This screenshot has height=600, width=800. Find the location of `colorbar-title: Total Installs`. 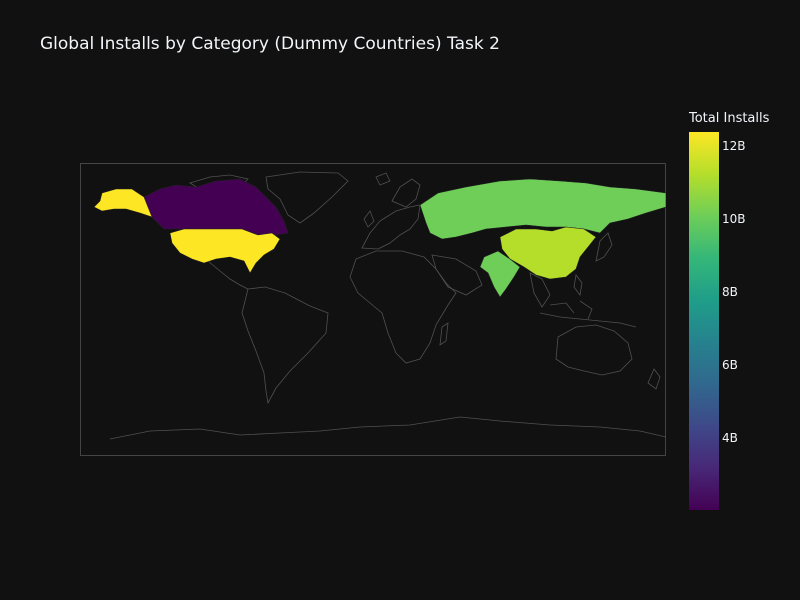

colorbar-title: Total Installs is located at coordinates (729, 118).